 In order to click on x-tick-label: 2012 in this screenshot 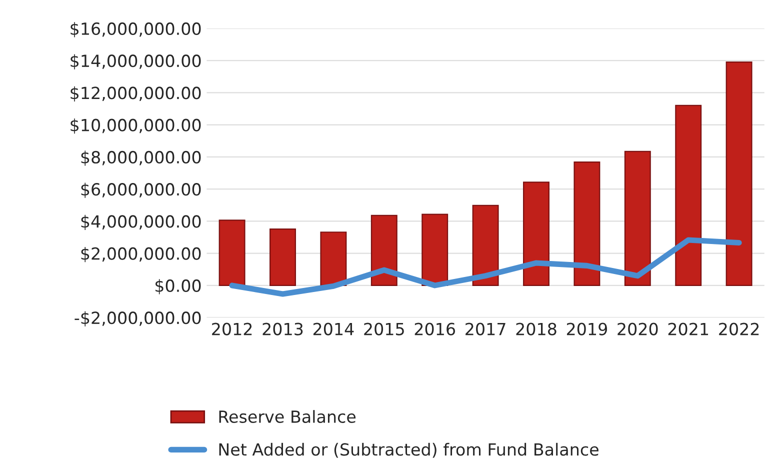, I will do `click(232, 329)`.